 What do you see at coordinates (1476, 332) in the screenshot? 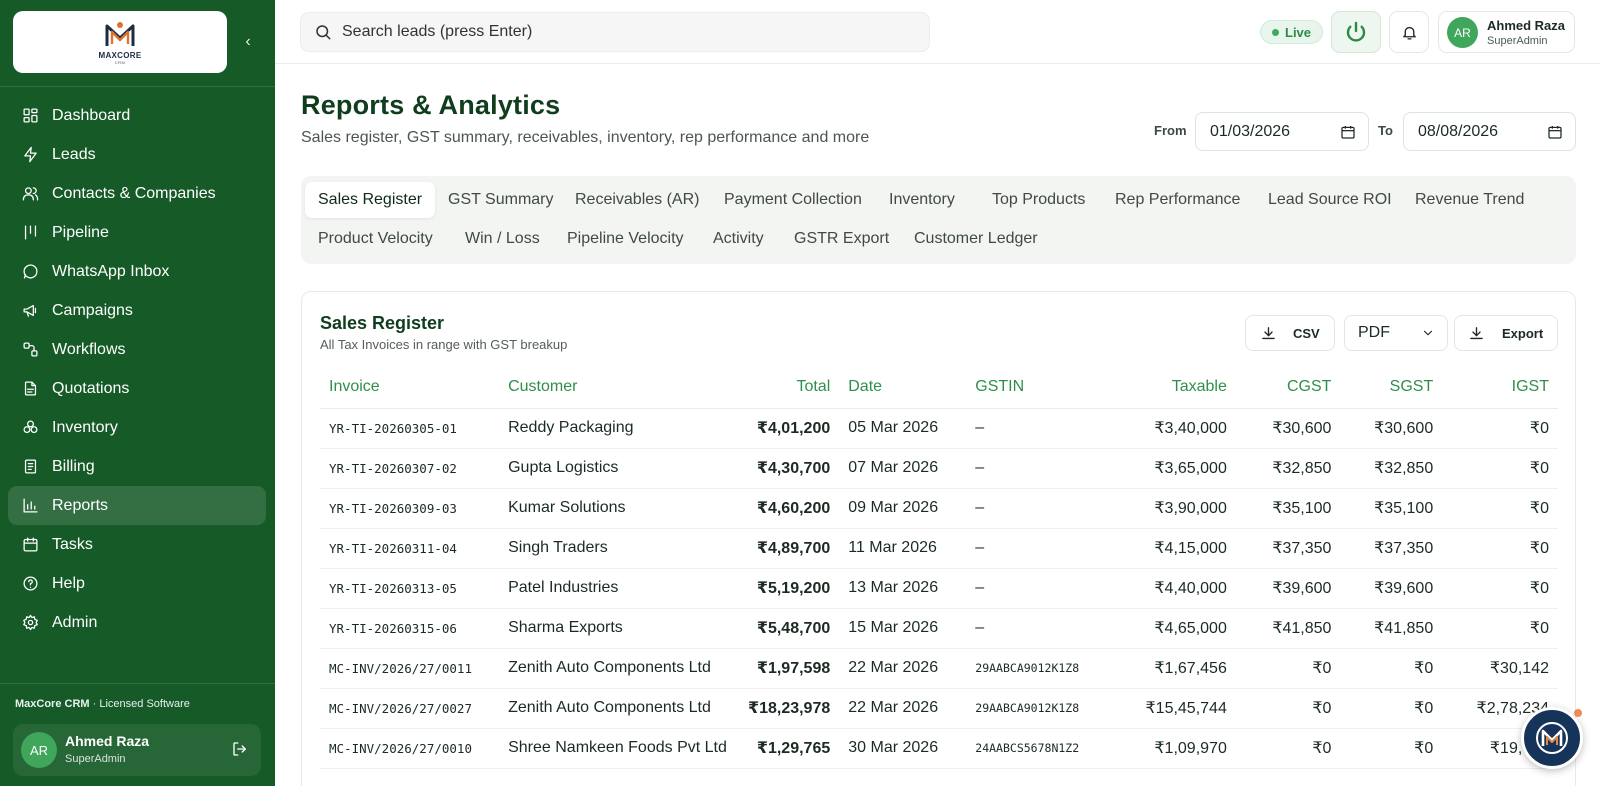
I see `download-icon` at bounding box center [1476, 332].